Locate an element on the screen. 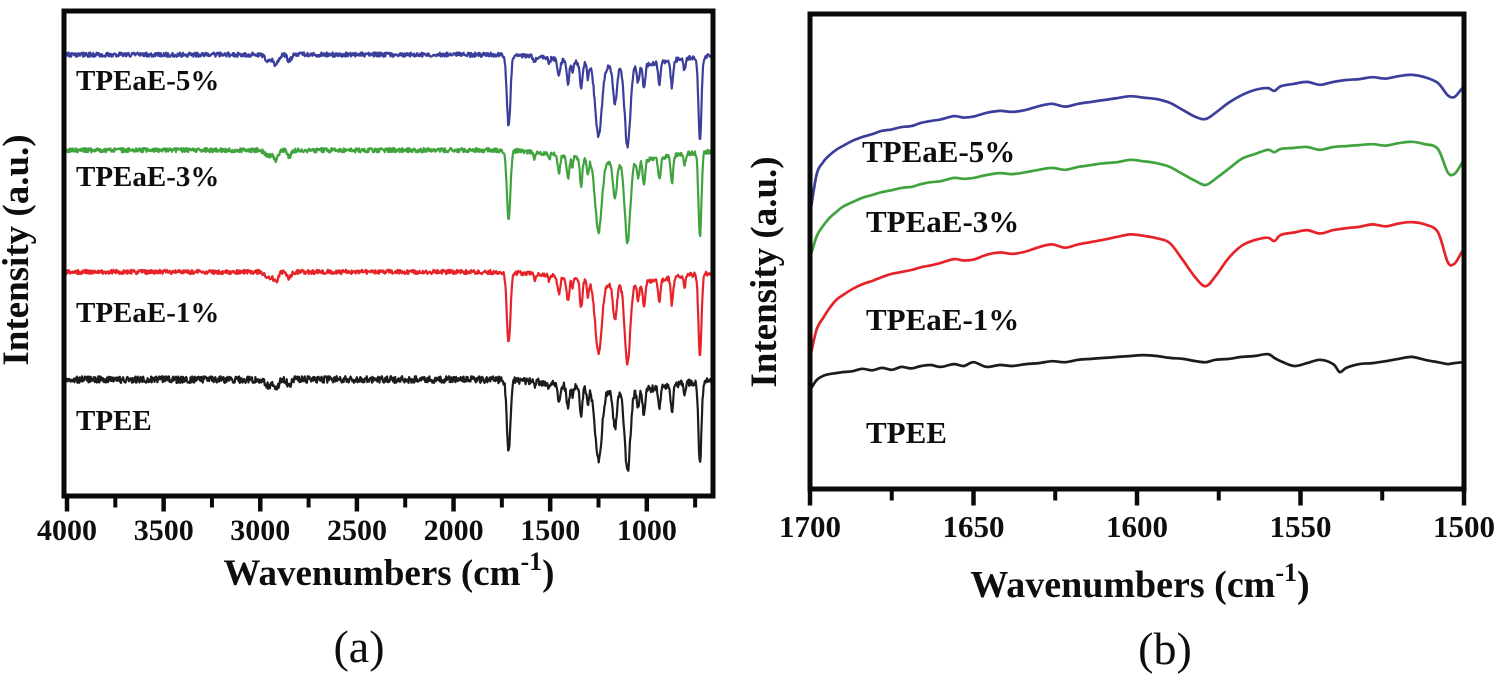  panel-a-x-axis-title: Wavenumbers (cm-1) is located at coordinates (389, 570).